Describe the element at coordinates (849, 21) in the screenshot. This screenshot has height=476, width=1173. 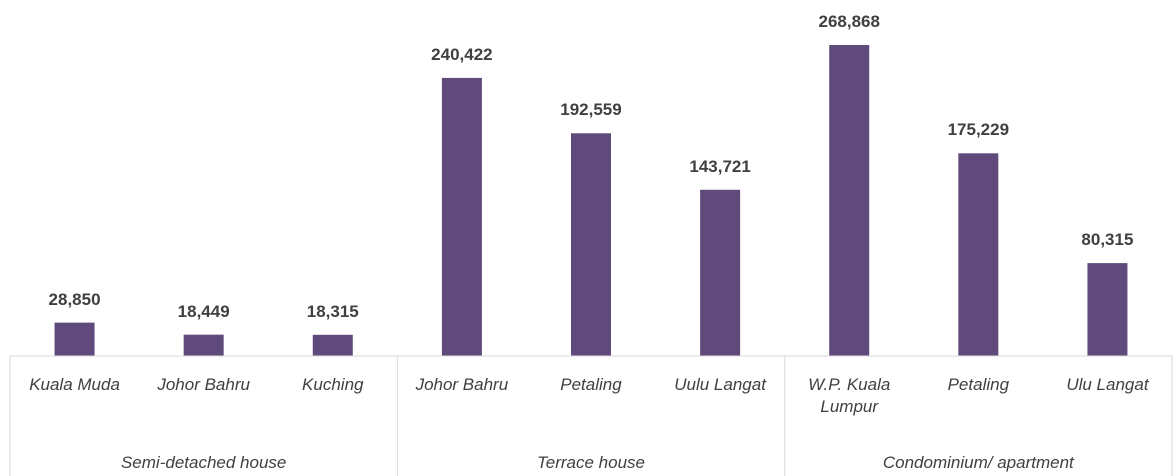
I see `value-label: 268,868` at that location.